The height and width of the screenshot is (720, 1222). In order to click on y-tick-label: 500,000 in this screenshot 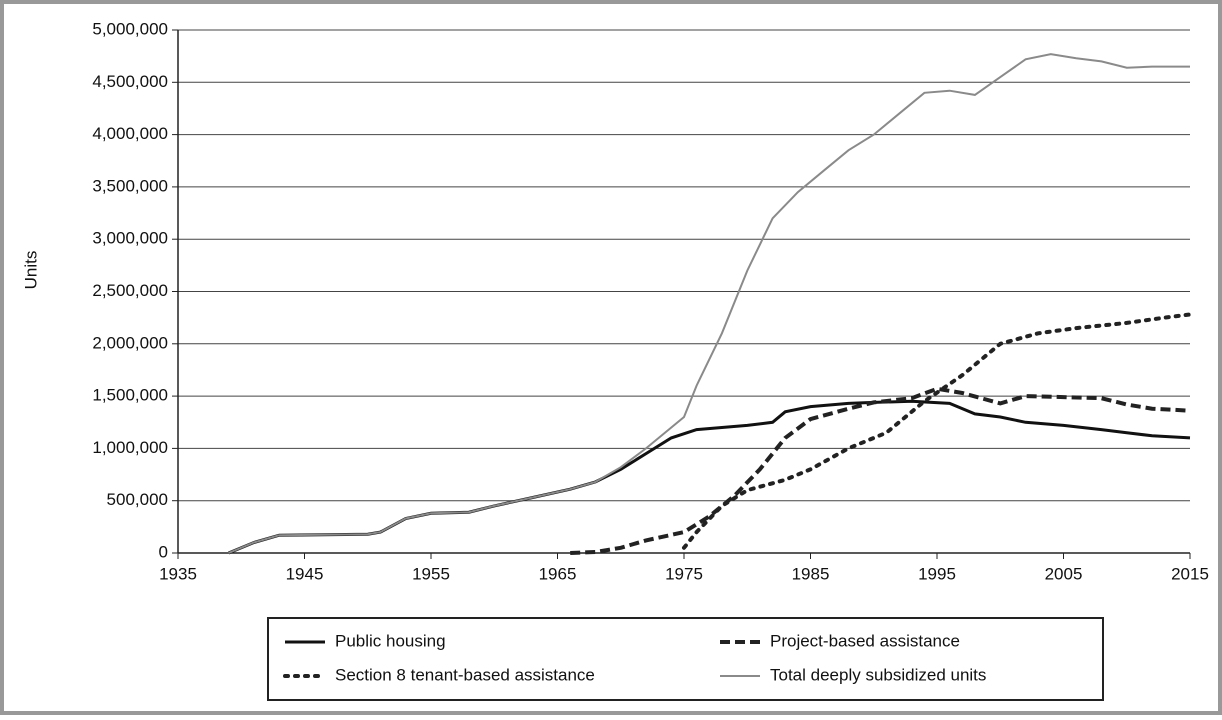, I will do `click(137, 499)`.